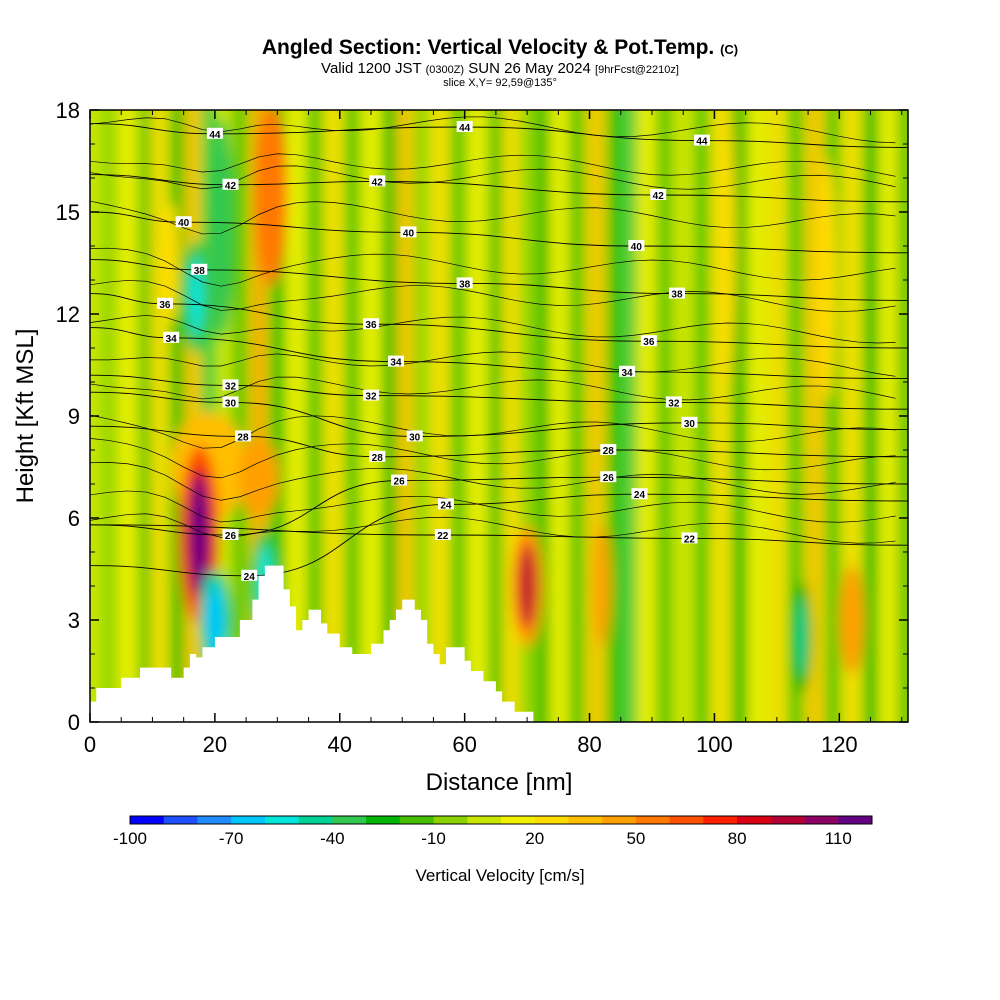  I want to click on x-tick-label: 80, so click(589, 744).